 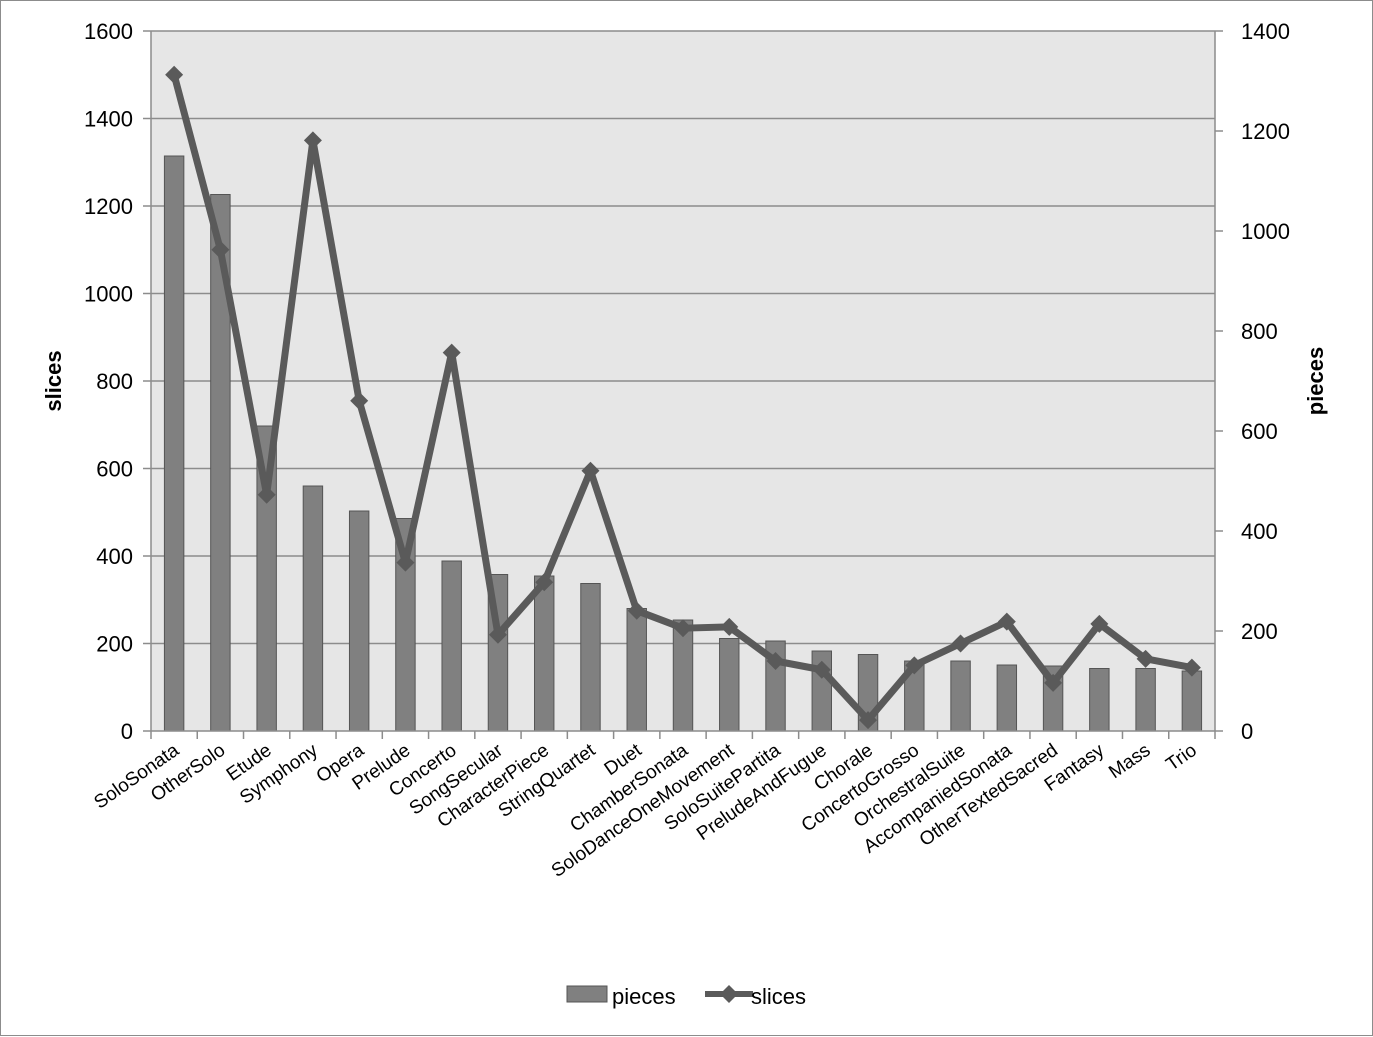 What do you see at coordinates (108, 206) in the screenshot?
I see `left-tick-label: 1200` at bounding box center [108, 206].